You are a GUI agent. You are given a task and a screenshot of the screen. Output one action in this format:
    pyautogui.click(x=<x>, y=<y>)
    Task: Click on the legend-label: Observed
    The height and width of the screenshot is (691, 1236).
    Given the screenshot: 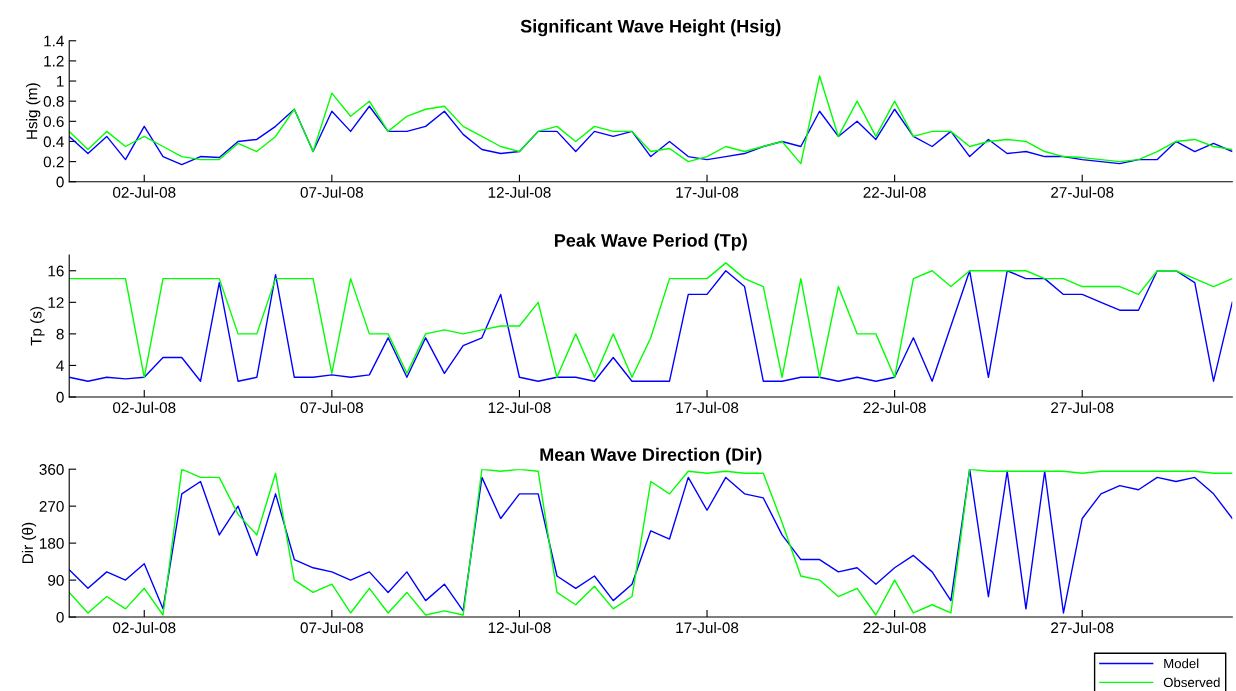 What is the action you would take?
    pyautogui.click(x=1191, y=682)
    